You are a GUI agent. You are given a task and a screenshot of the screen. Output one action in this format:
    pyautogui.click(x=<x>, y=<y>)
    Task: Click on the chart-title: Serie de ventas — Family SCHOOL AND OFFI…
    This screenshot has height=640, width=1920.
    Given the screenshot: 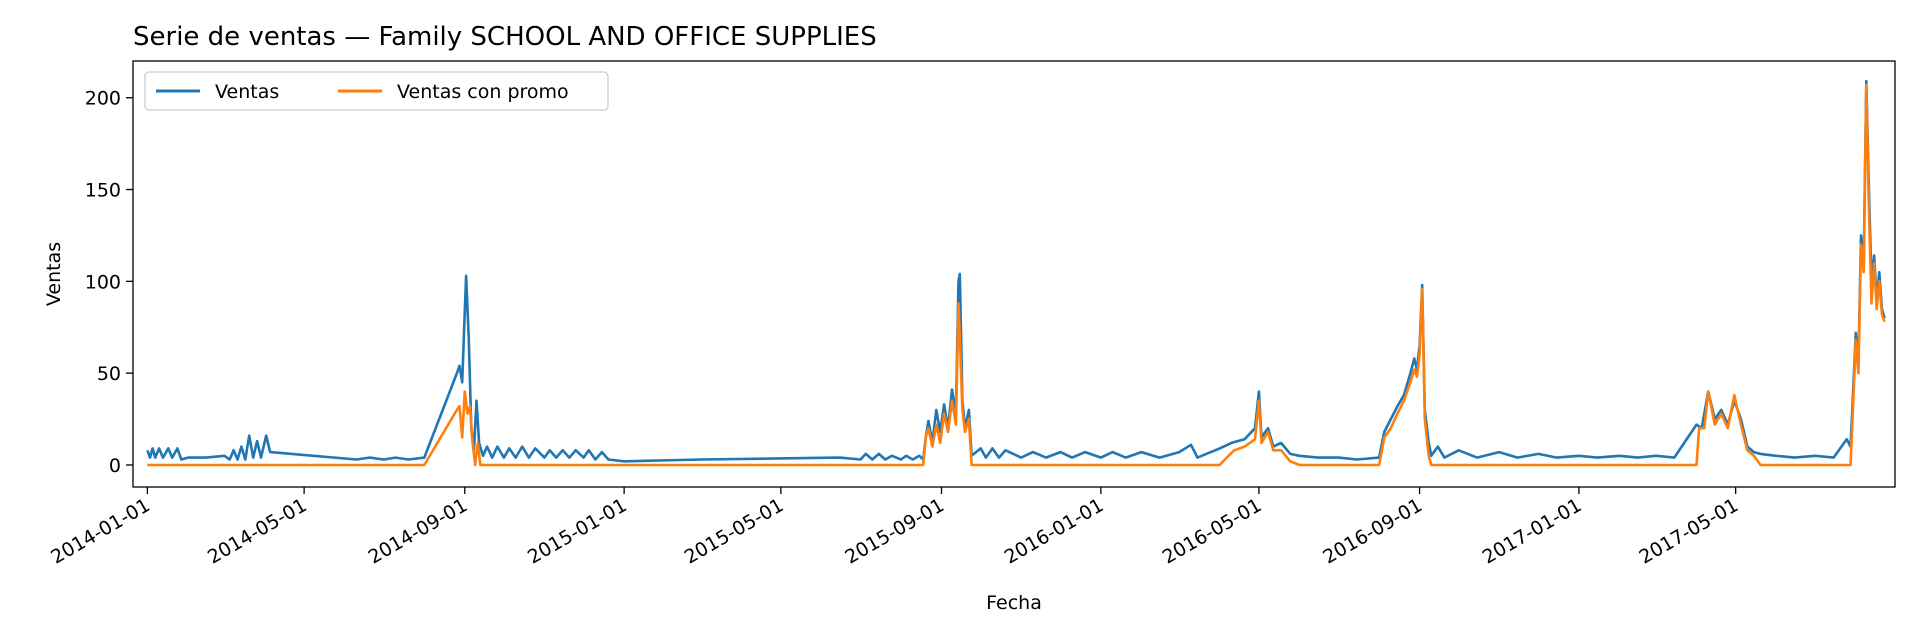 What is the action you would take?
    pyautogui.click(x=505, y=37)
    